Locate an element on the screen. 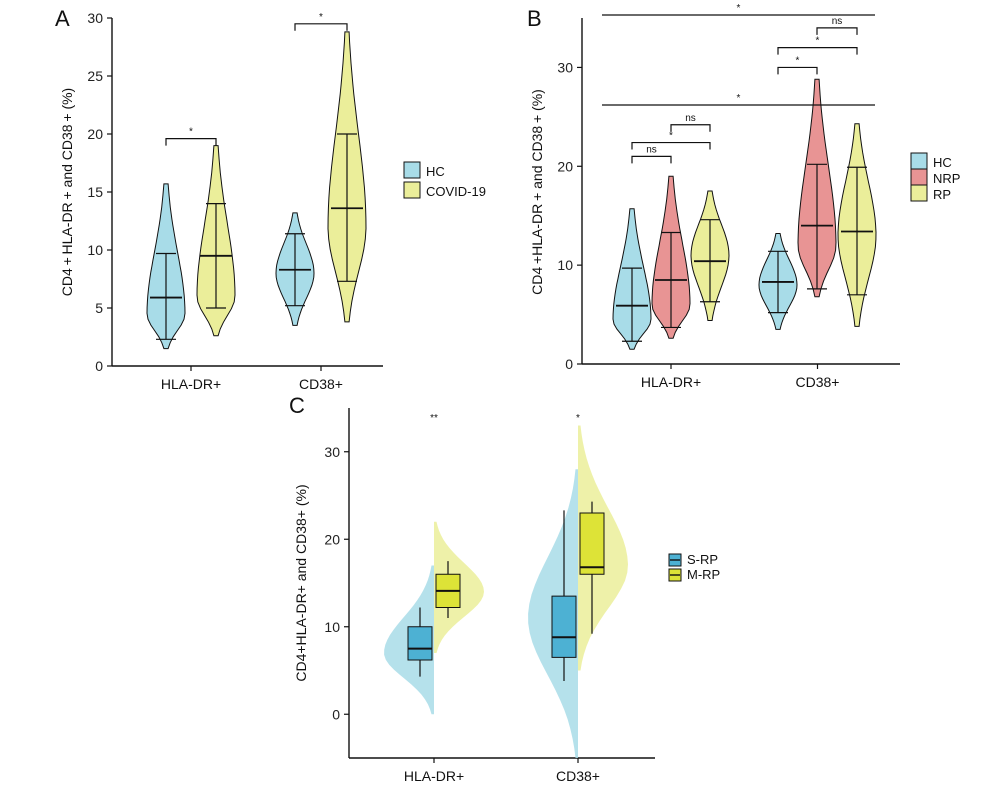  panel-b-y-tick-label: 20 is located at coordinates (565, 166).